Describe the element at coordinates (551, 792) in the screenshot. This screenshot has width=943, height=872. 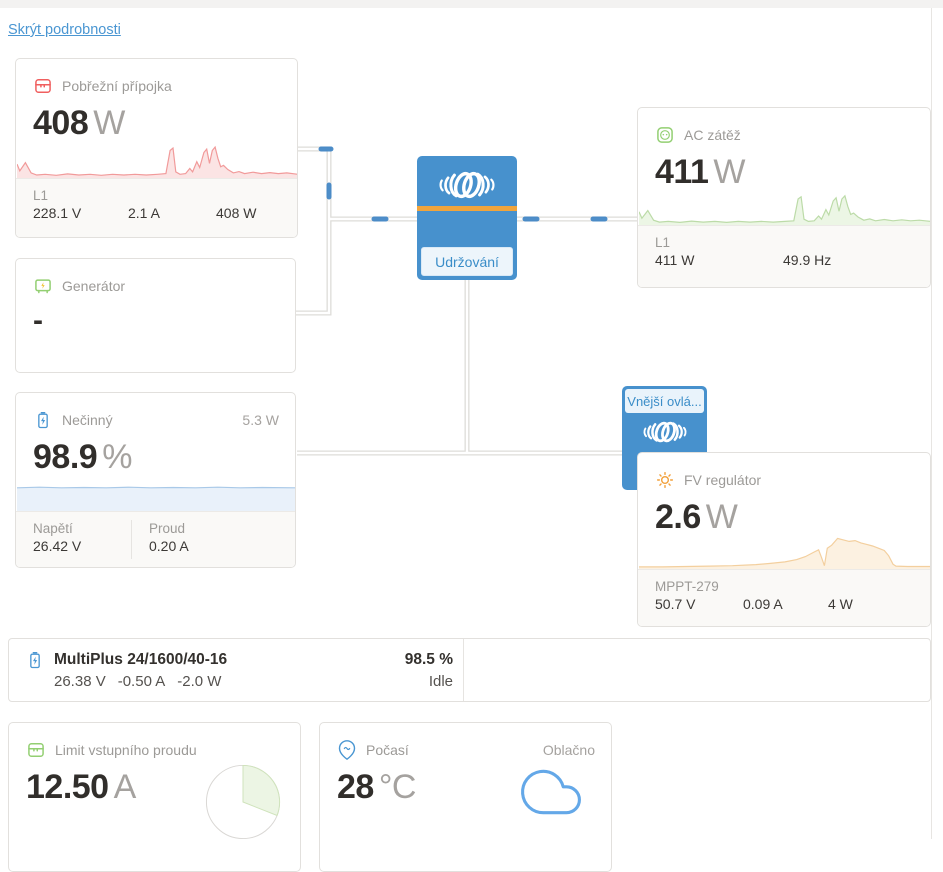
I see `cloud-icon` at that location.